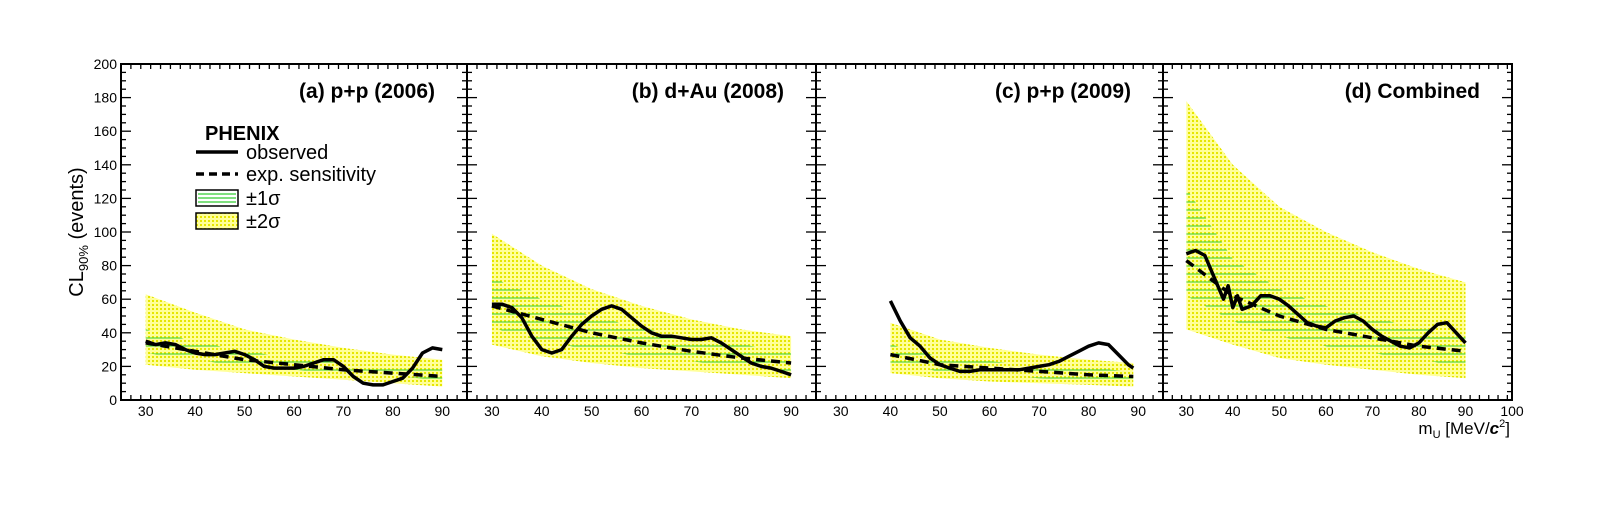 The image size is (1618, 522). Describe the element at coordinates (109, 299) in the screenshot. I see `y-tick-label: 60` at that location.